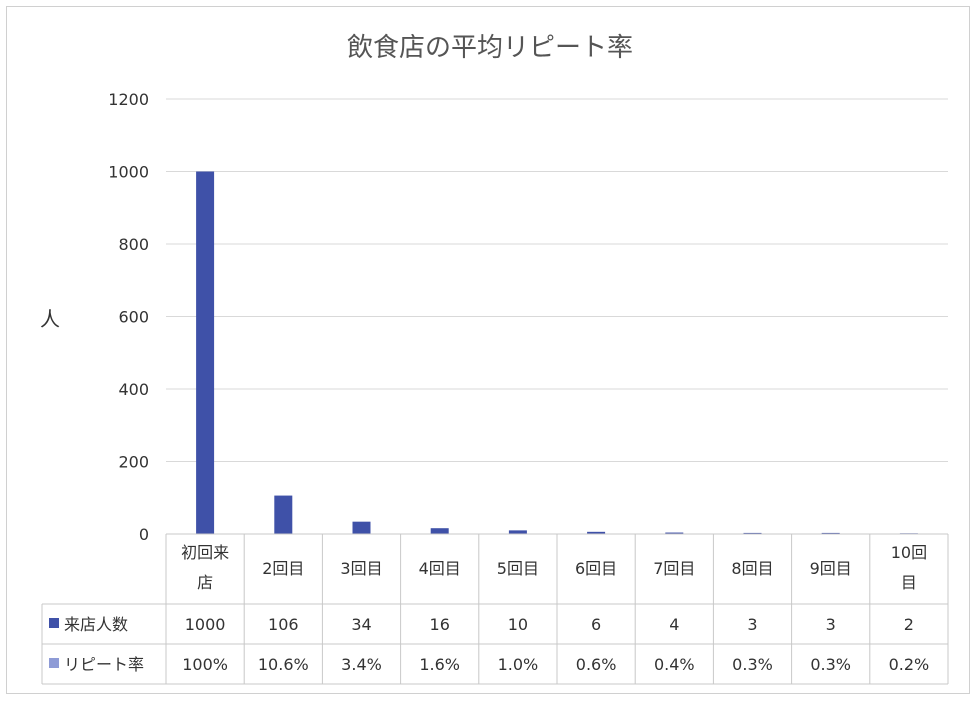 This screenshot has width=980, height=702. Describe the element at coordinates (283, 624) in the screenshot. I see `data-label: 106` at that location.